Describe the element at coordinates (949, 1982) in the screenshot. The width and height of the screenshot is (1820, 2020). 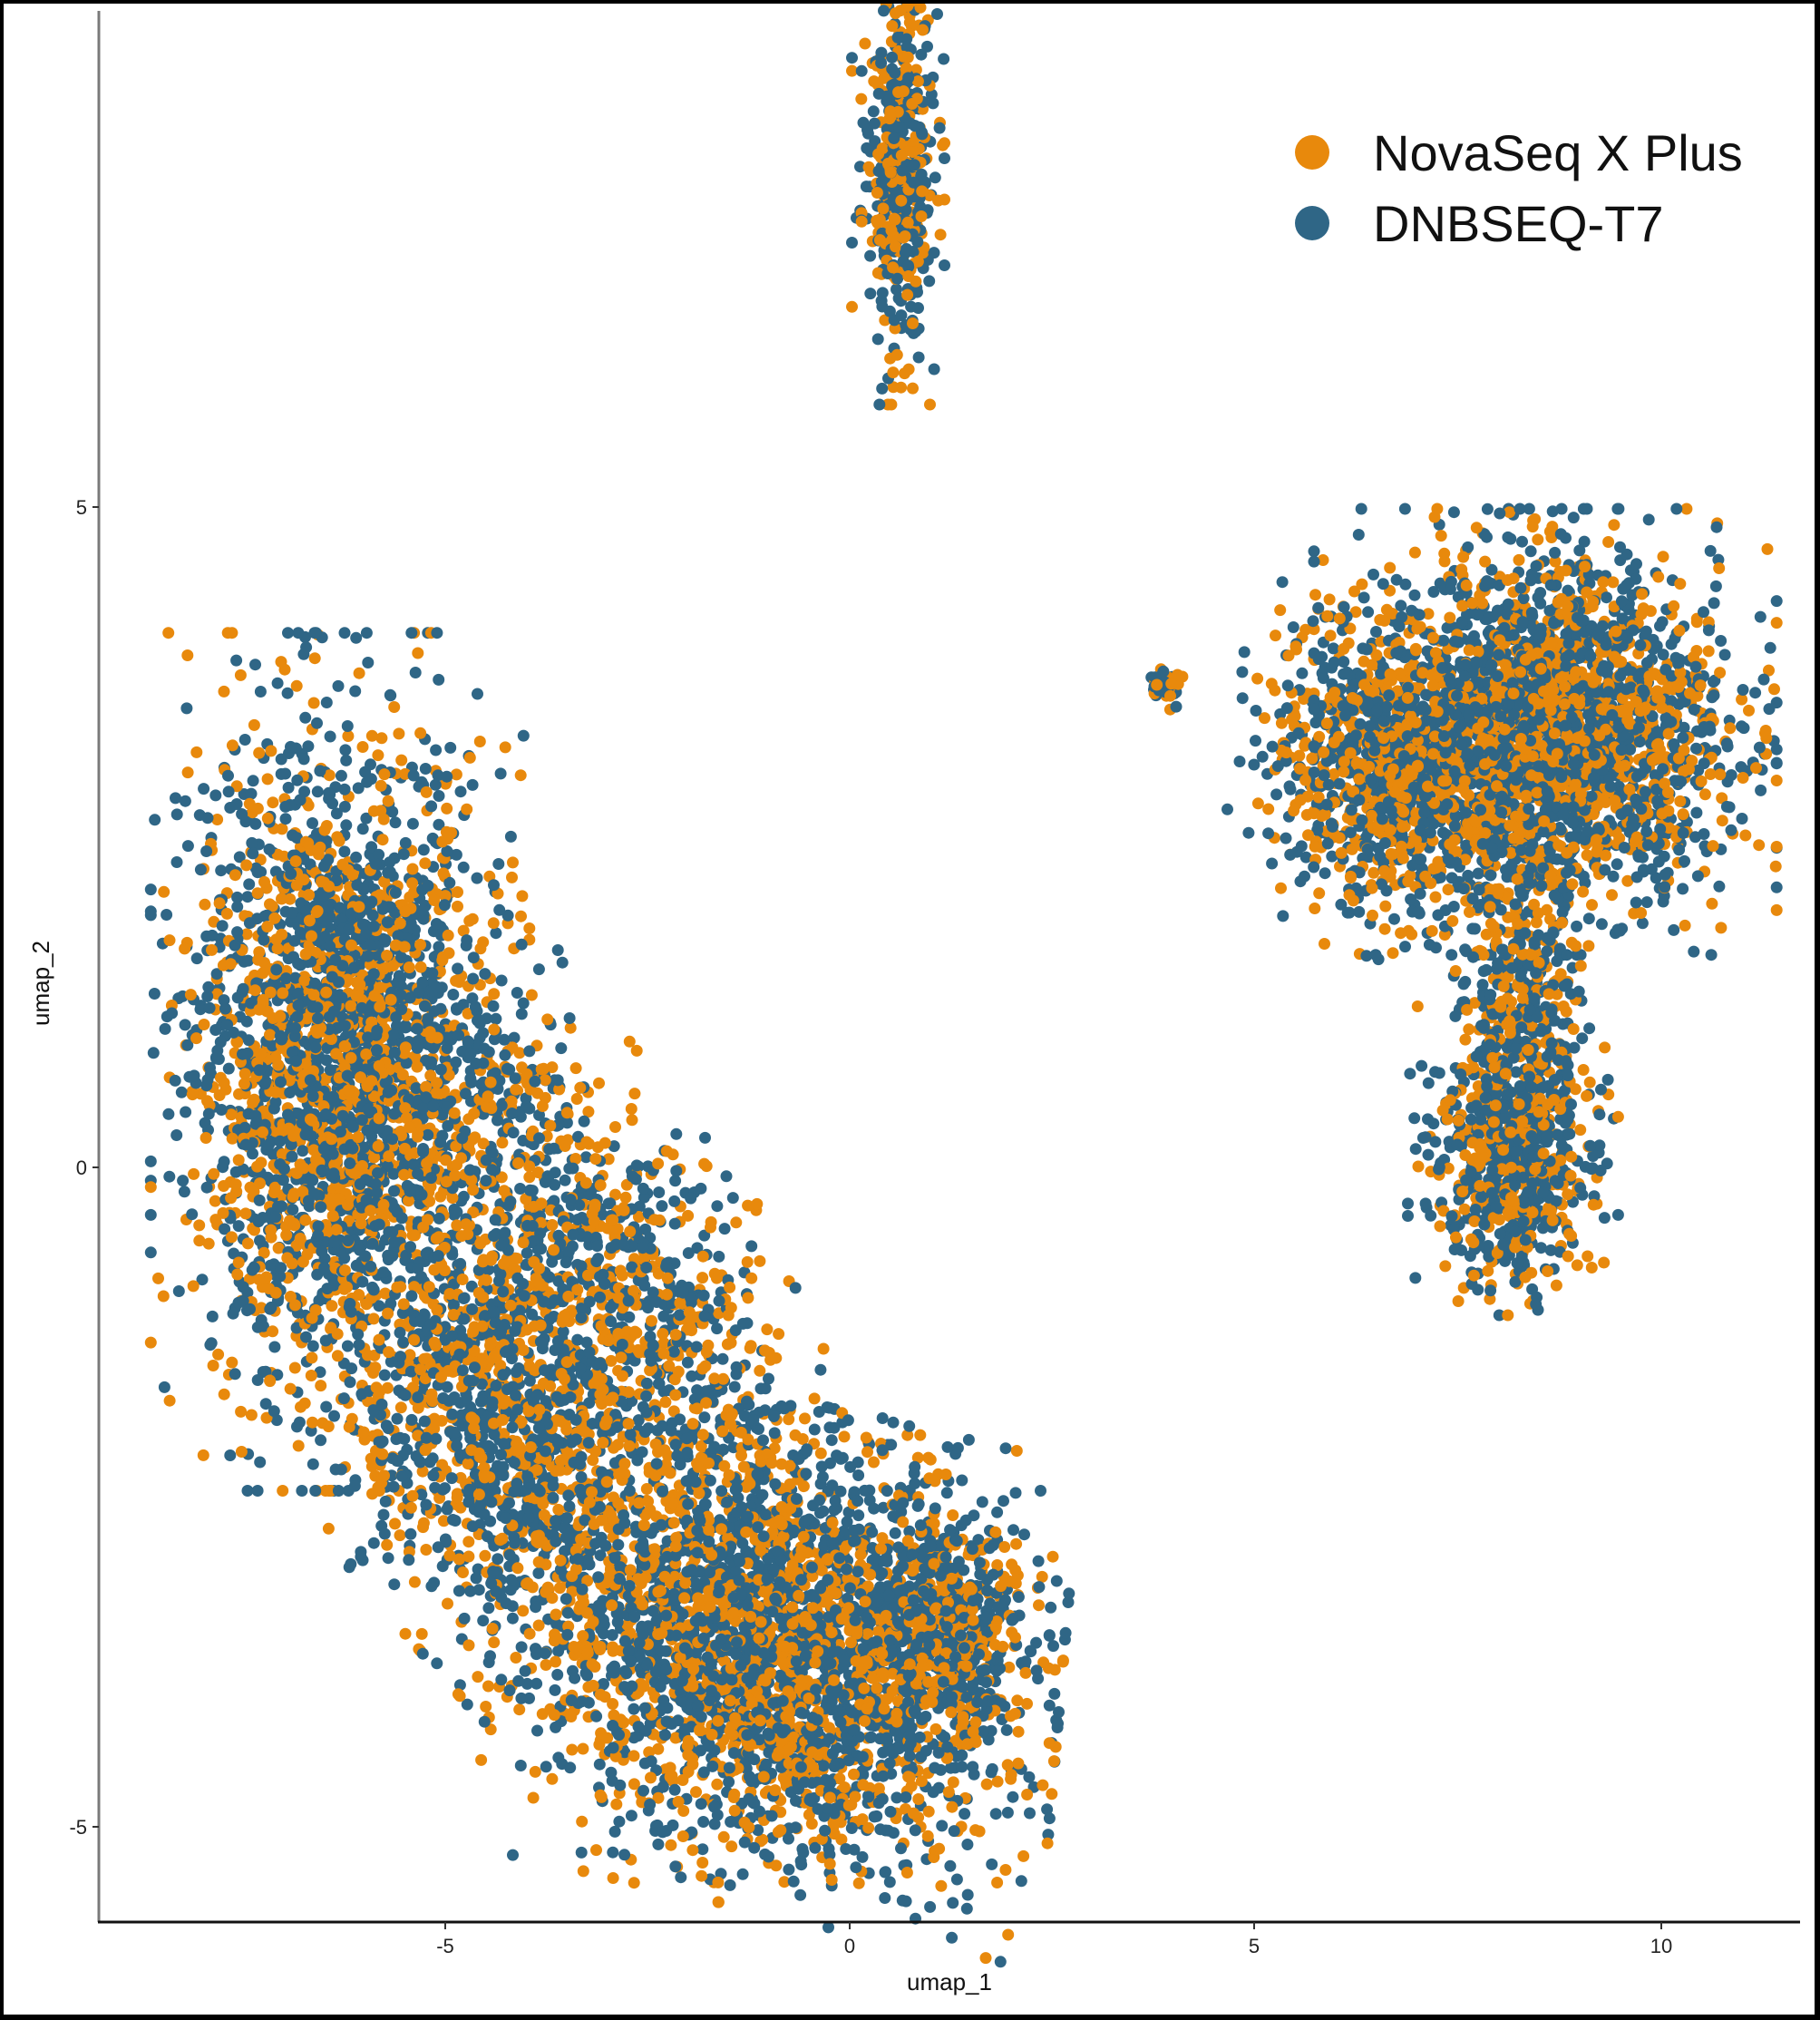
I see `x-axis-title: umap_1` at that location.